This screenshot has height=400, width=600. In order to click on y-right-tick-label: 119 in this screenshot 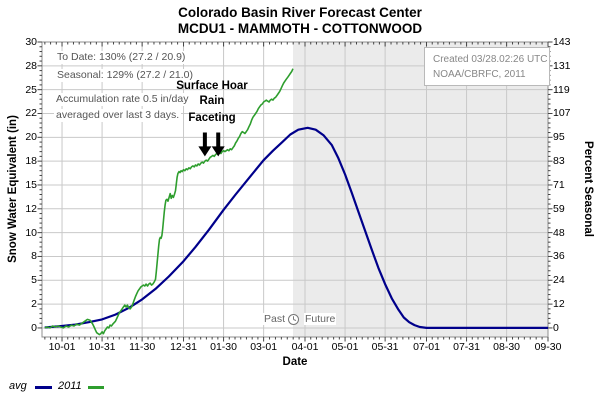, I will do `click(561, 89)`.